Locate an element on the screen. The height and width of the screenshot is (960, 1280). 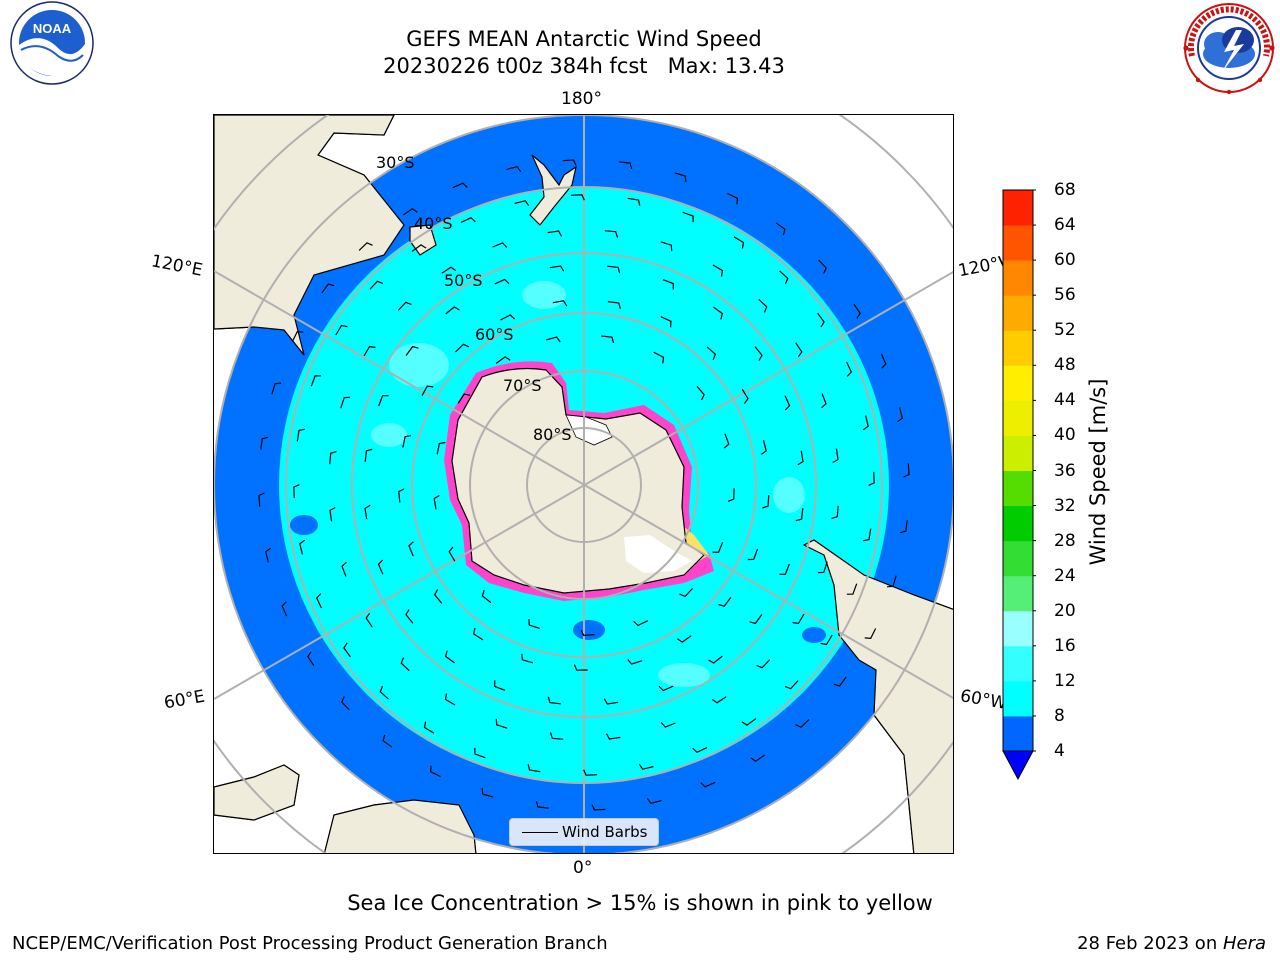
lon-label-lower-left: 60°E is located at coordinates (184, 700).